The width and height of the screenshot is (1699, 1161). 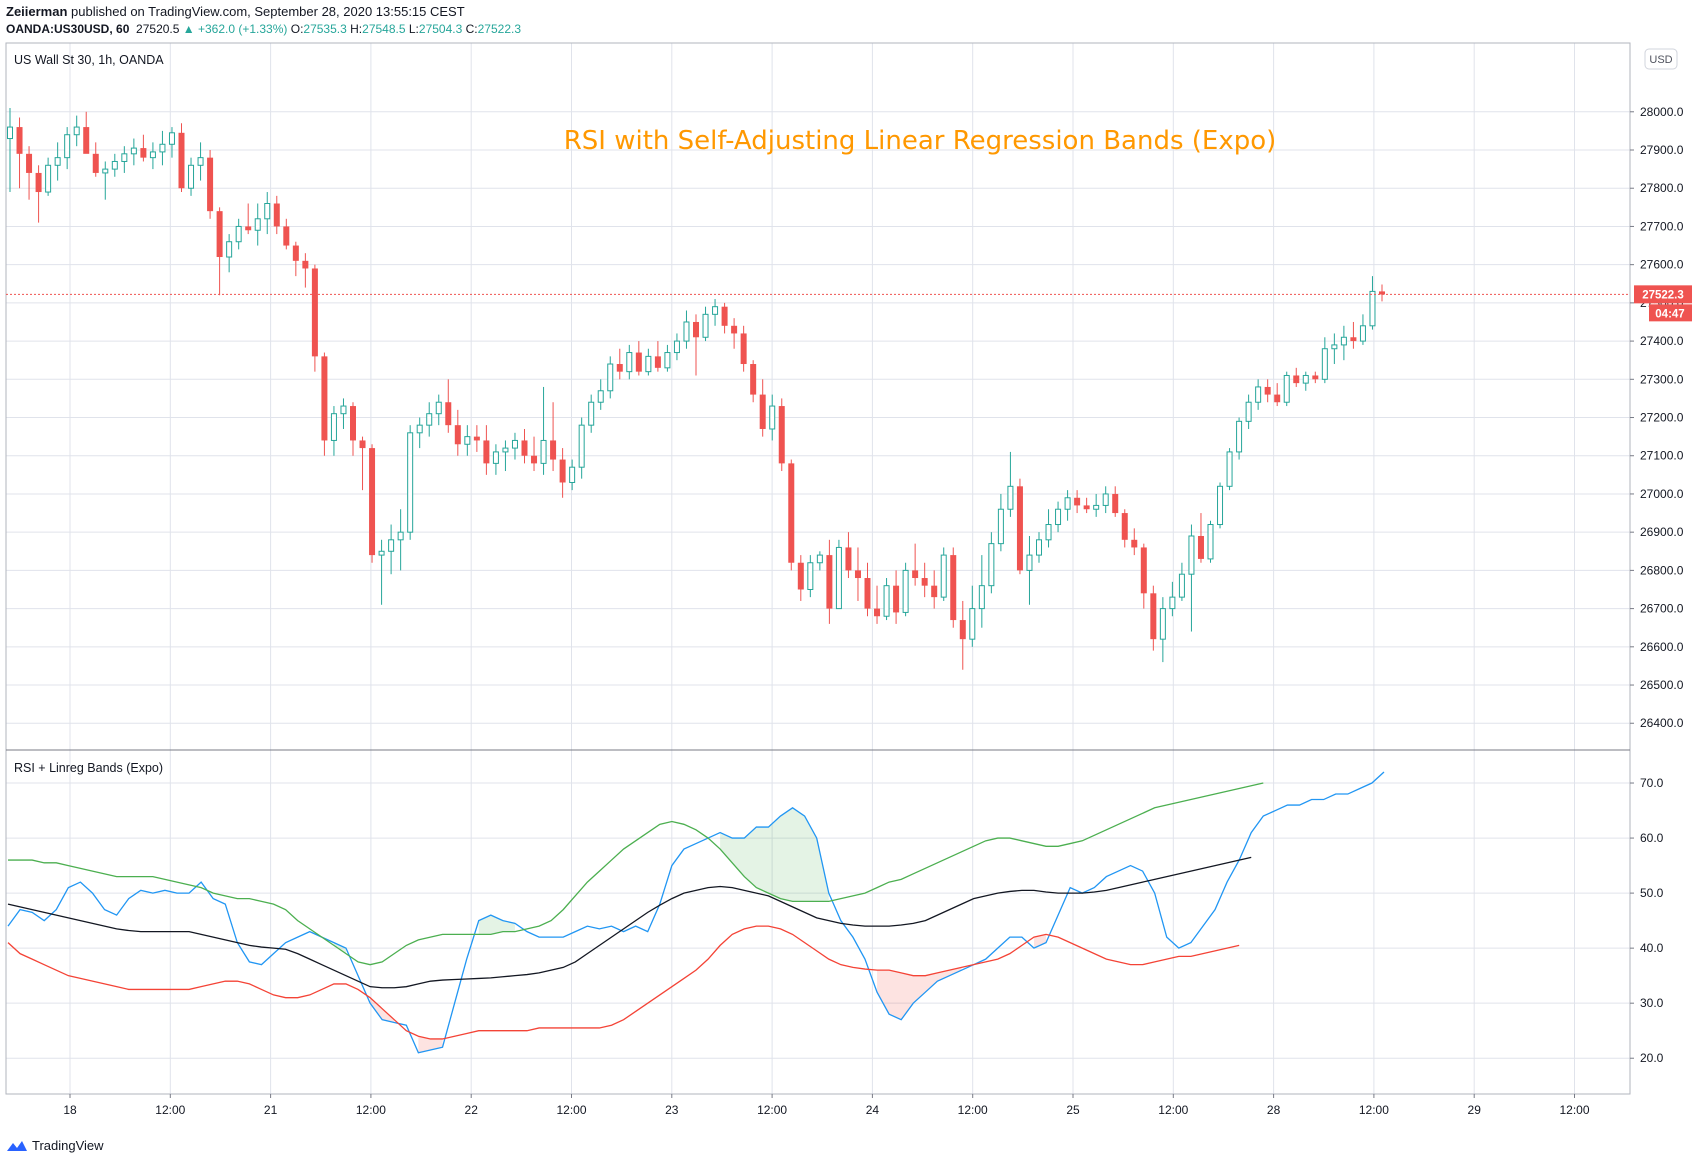 What do you see at coordinates (1662, 609) in the screenshot?
I see `price-axis-label: 26700.0` at bounding box center [1662, 609].